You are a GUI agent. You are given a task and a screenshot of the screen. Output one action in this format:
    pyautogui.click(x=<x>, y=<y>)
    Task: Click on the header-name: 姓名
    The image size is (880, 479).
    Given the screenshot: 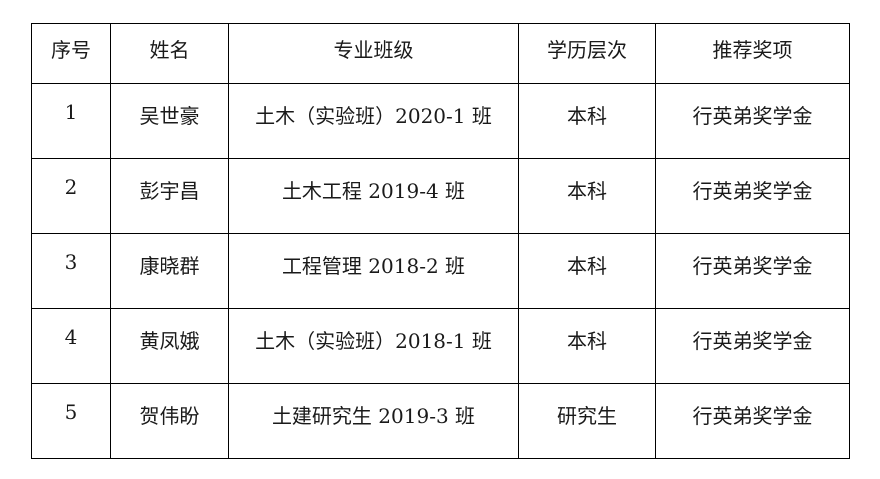 What is the action you would take?
    pyautogui.click(x=169, y=53)
    